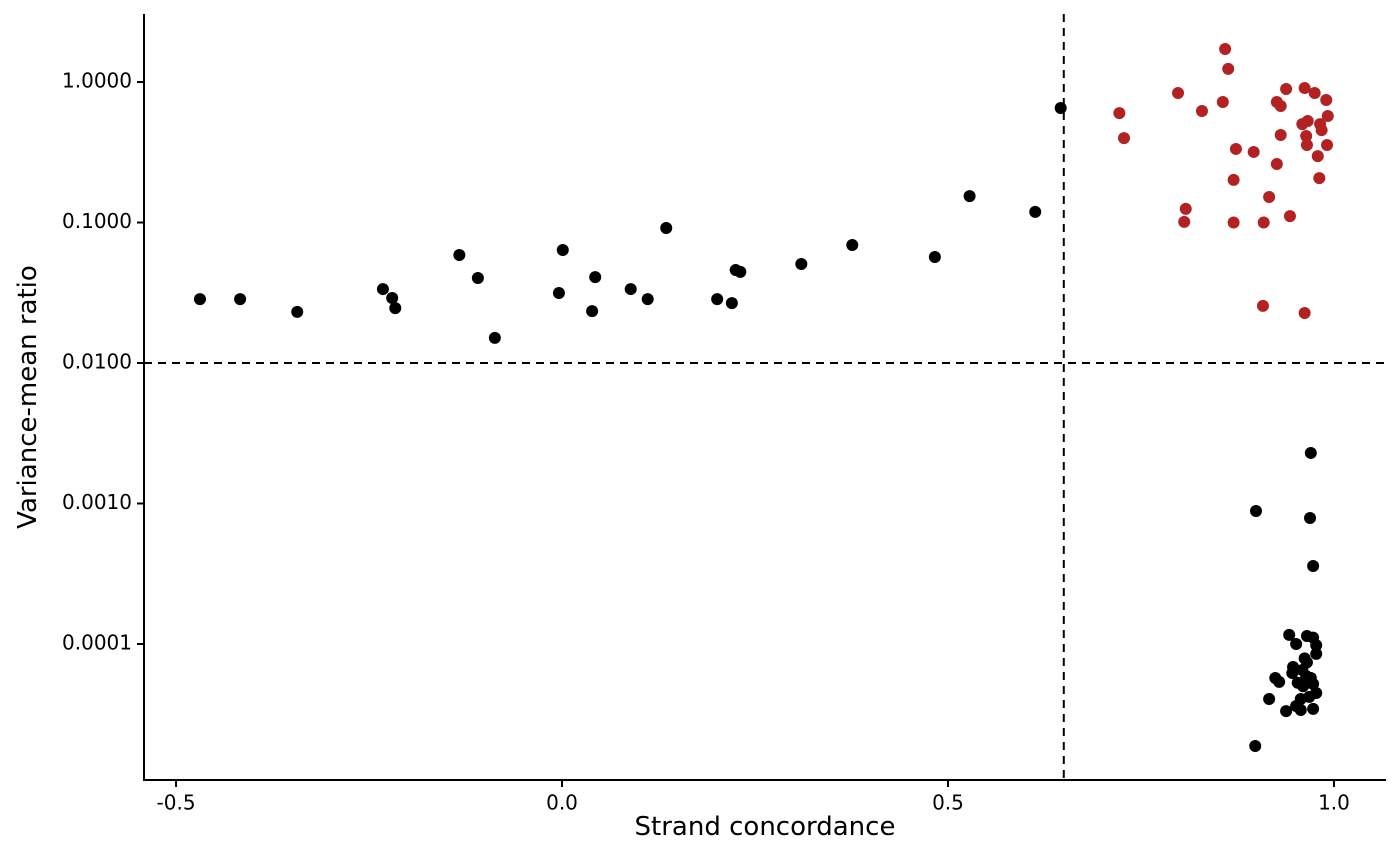  Describe the element at coordinates (176, 803) in the screenshot. I see `x-tick-label: -0.5` at that location.